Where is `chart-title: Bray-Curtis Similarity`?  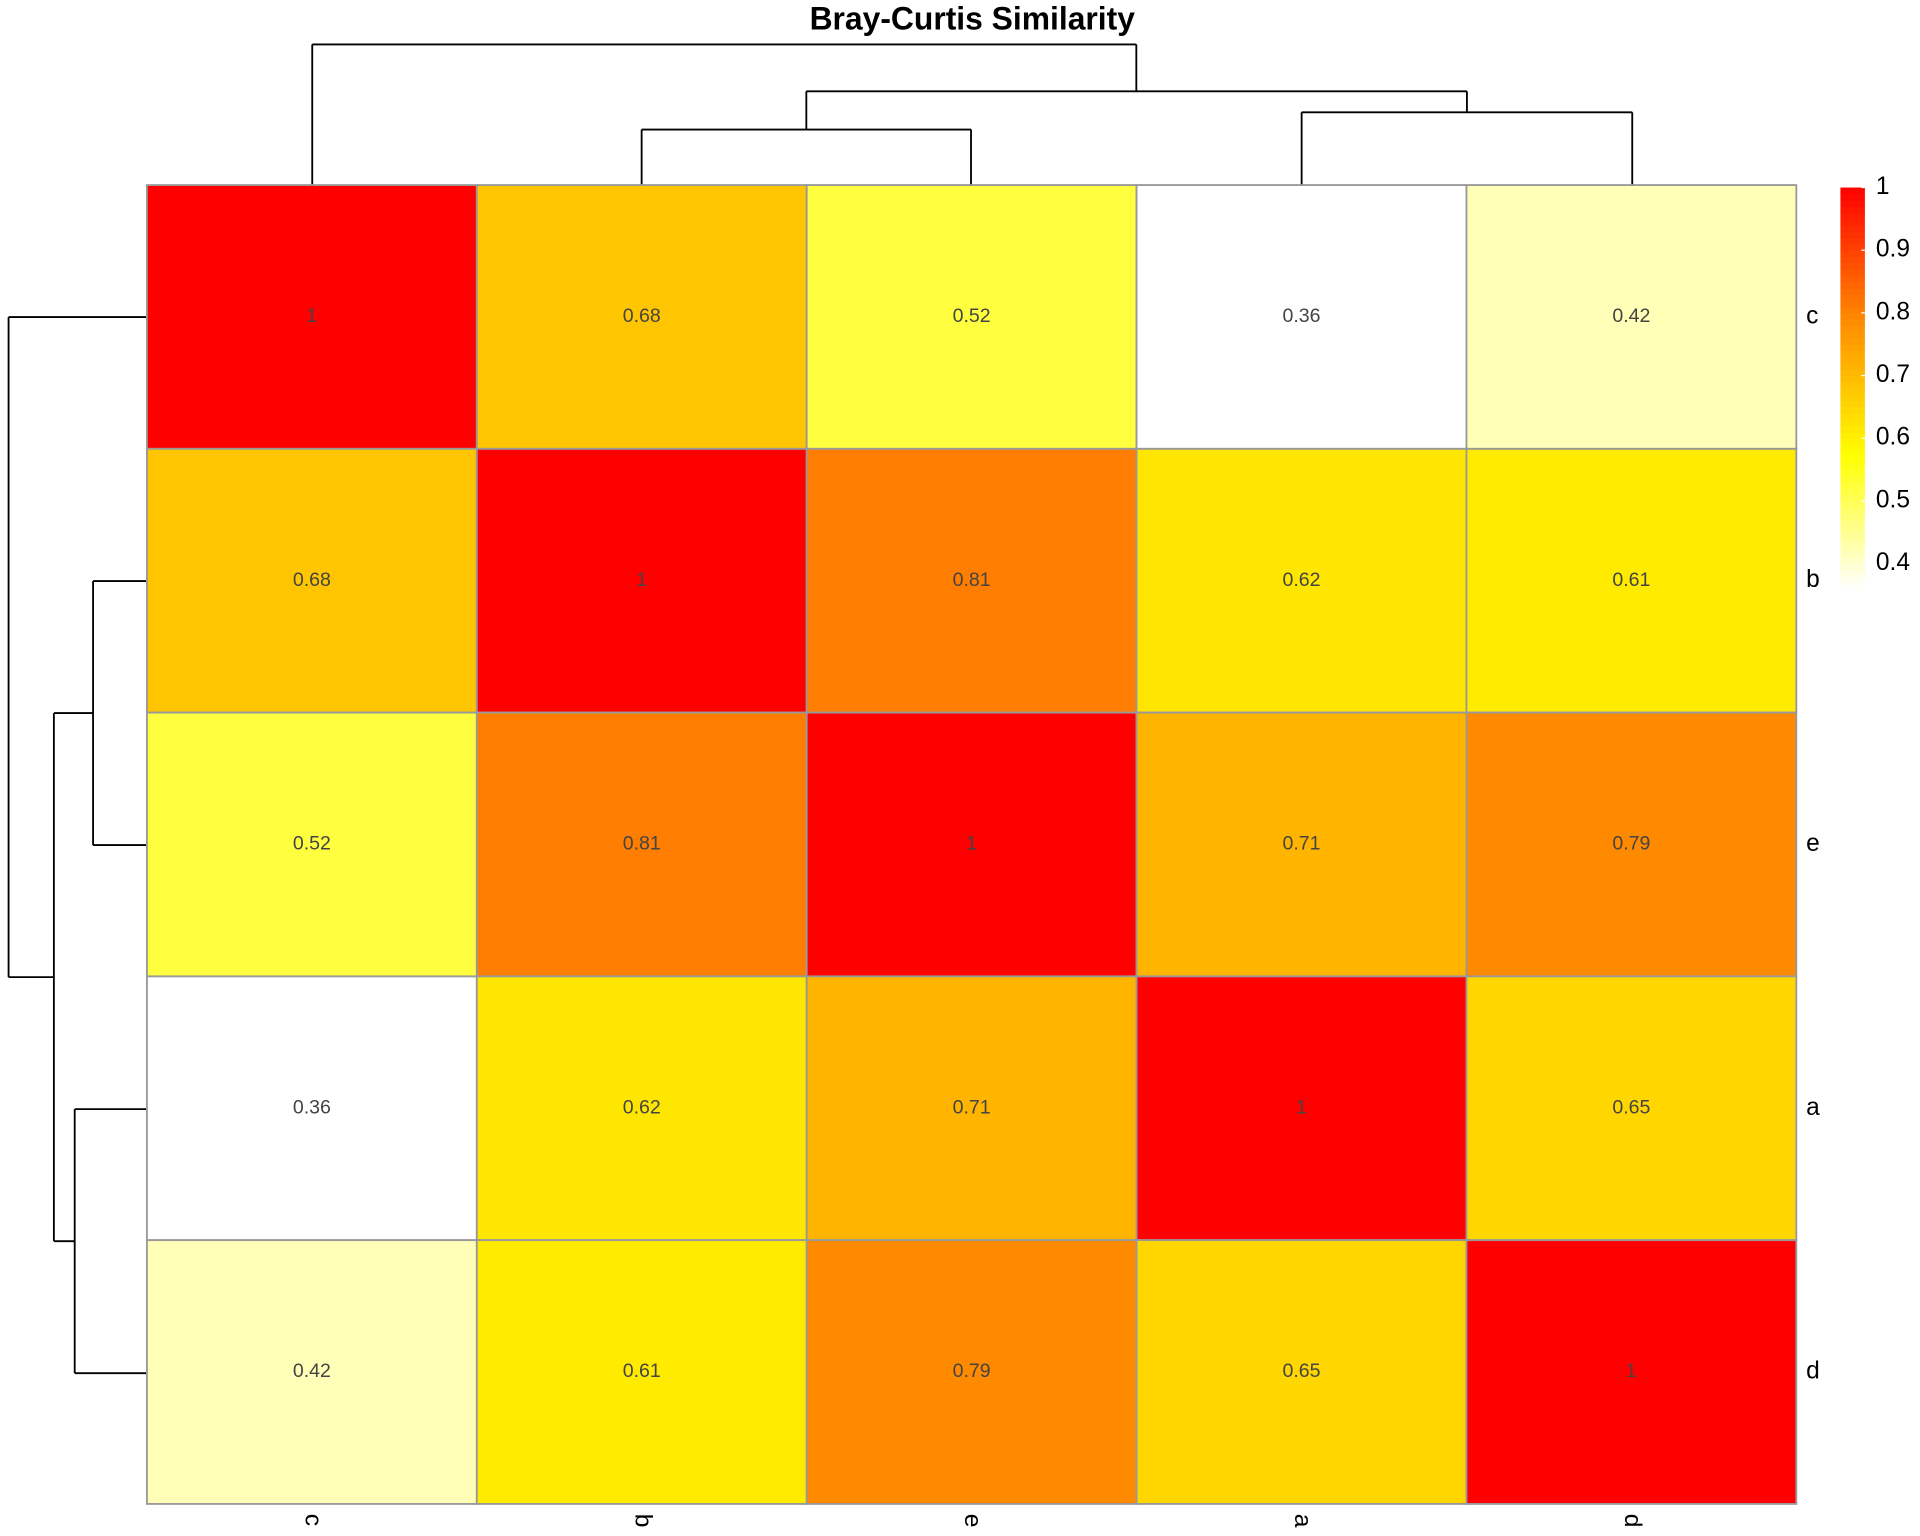 chart-title: Bray-Curtis Similarity is located at coordinates (973, 18).